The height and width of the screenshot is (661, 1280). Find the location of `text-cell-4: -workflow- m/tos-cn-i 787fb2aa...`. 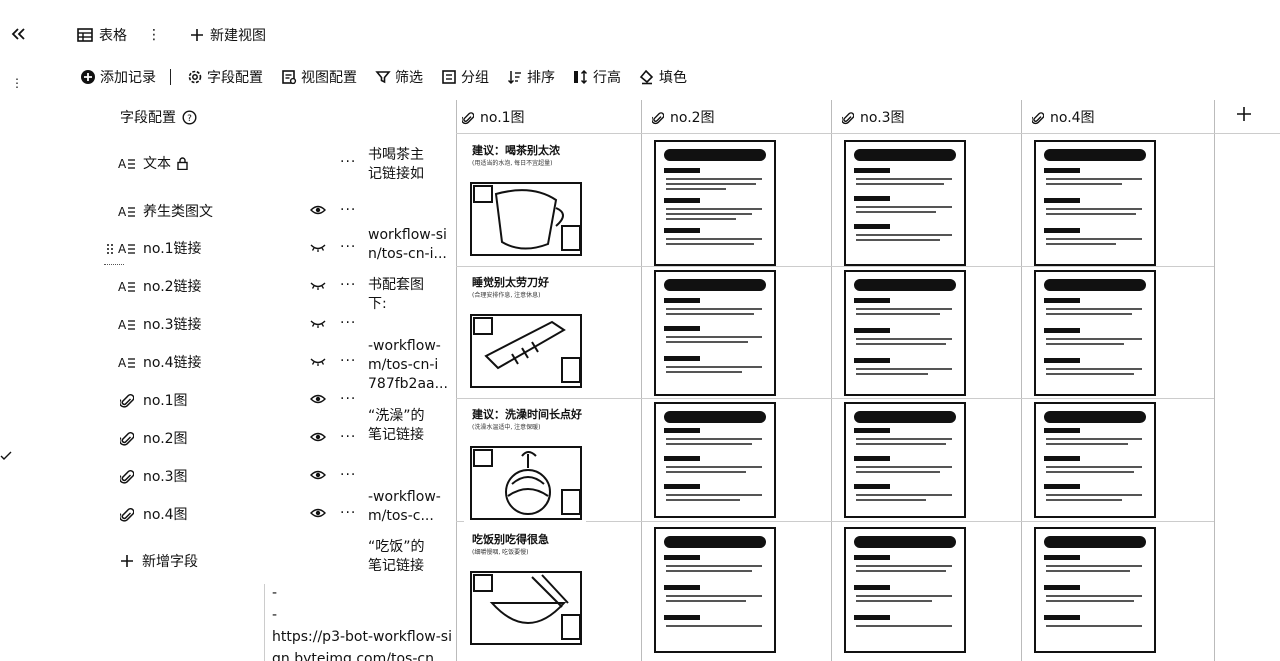

text-cell-4: -workflow- m/tos-cn-i 787fb2aa... is located at coordinates (412, 365).